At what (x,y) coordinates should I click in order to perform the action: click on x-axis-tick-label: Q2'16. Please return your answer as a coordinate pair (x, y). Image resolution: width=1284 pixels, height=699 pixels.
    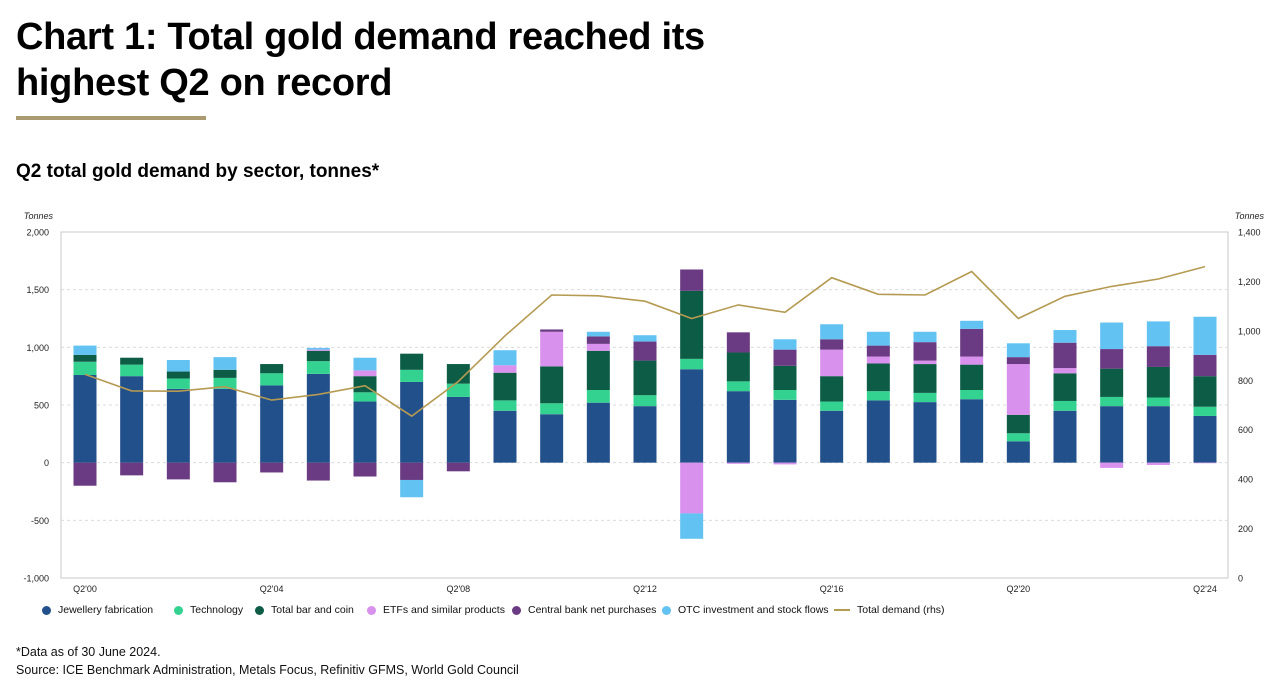
    Looking at the image, I should click on (832, 589).